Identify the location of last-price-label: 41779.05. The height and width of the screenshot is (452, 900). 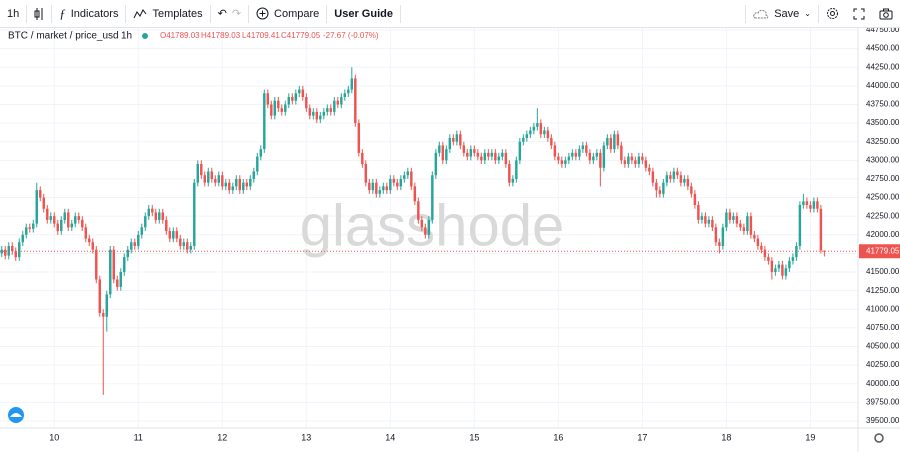
(883, 250).